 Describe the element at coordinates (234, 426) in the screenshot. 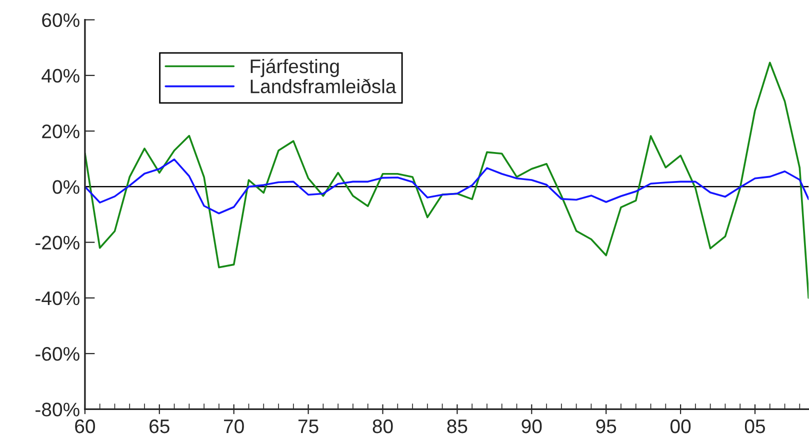

I see `x-tick-label: 70` at that location.